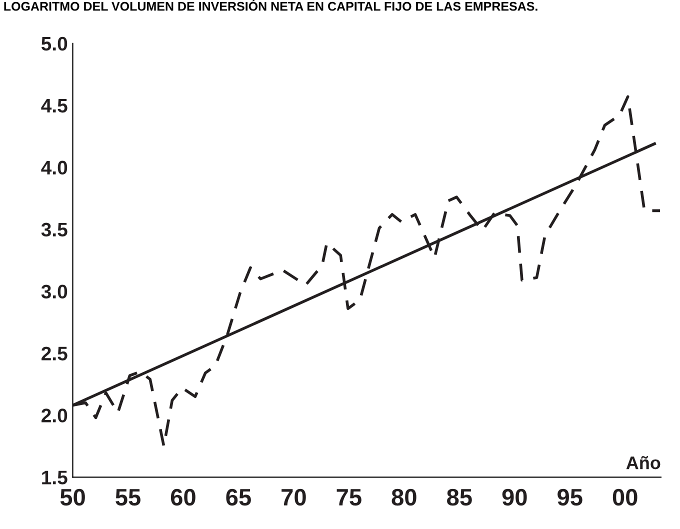 This screenshot has width=680, height=529. I want to click on x-tick-label: 95, so click(570, 497).